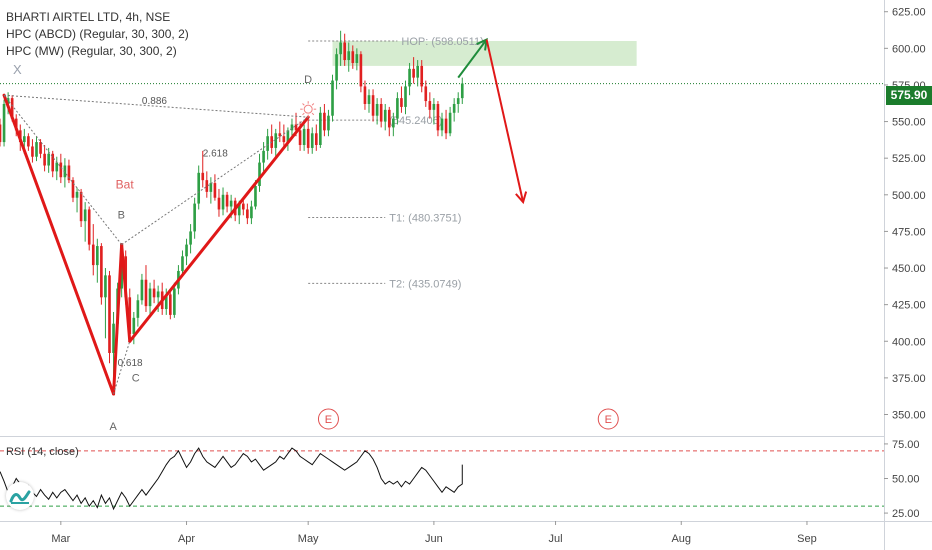 Image resolution: width=932 pixels, height=550 pixels. I want to click on time-axis-label: Jul, so click(556, 539).